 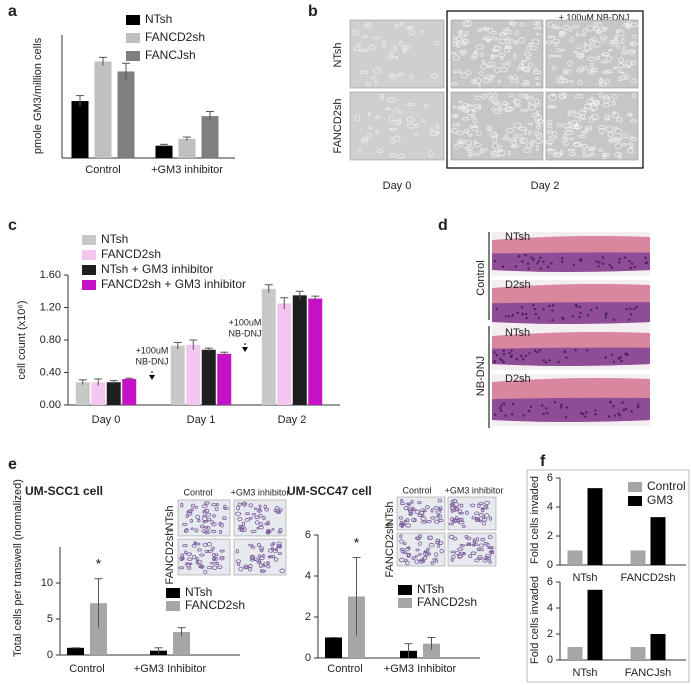 I want to click on treatment-label: + 100uM NB-DNJ, so click(x=594, y=17).